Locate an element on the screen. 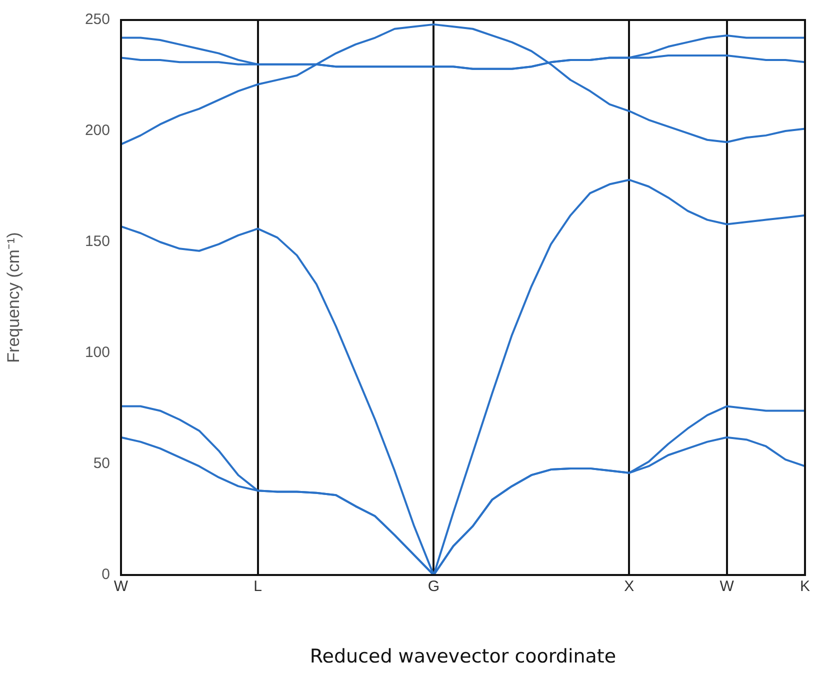 The image size is (813, 673). y-tick-label: 250 is located at coordinates (97, 19).